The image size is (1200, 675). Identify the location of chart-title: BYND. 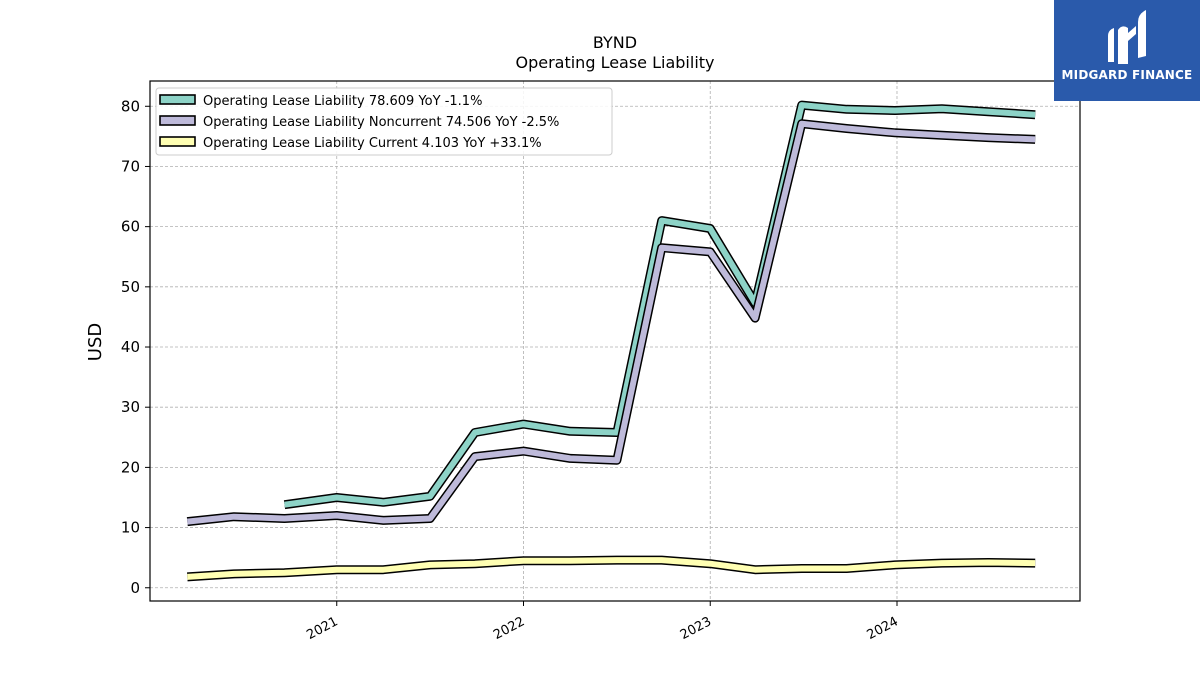
(615, 42).